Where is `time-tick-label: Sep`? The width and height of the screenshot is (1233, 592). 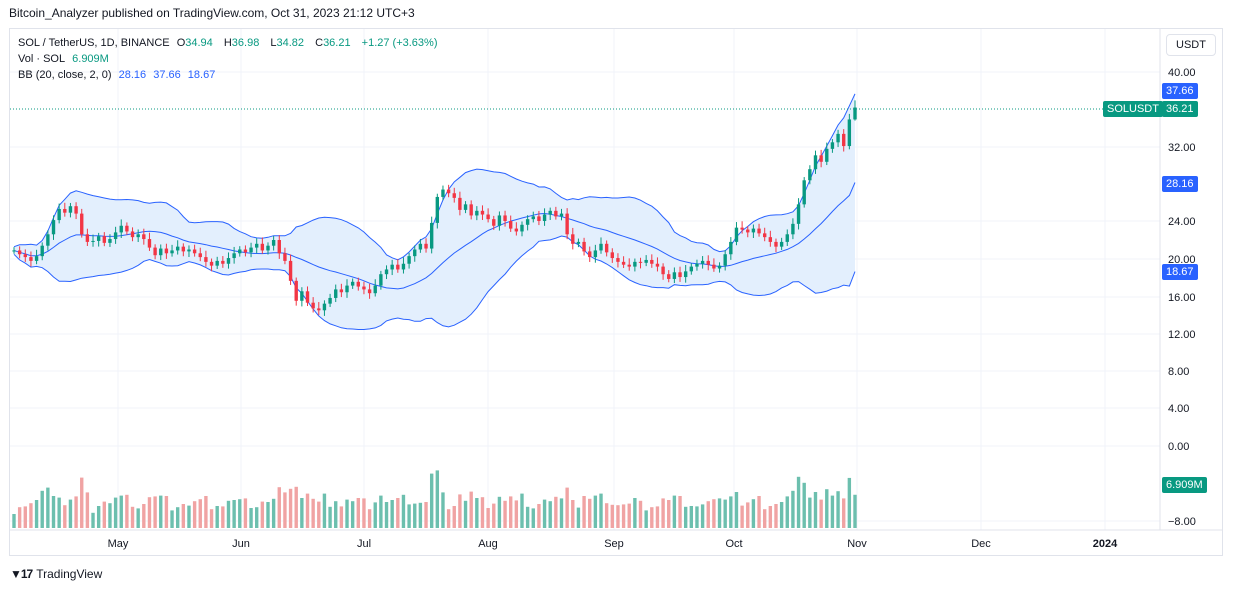
time-tick-label: Sep is located at coordinates (614, 544).